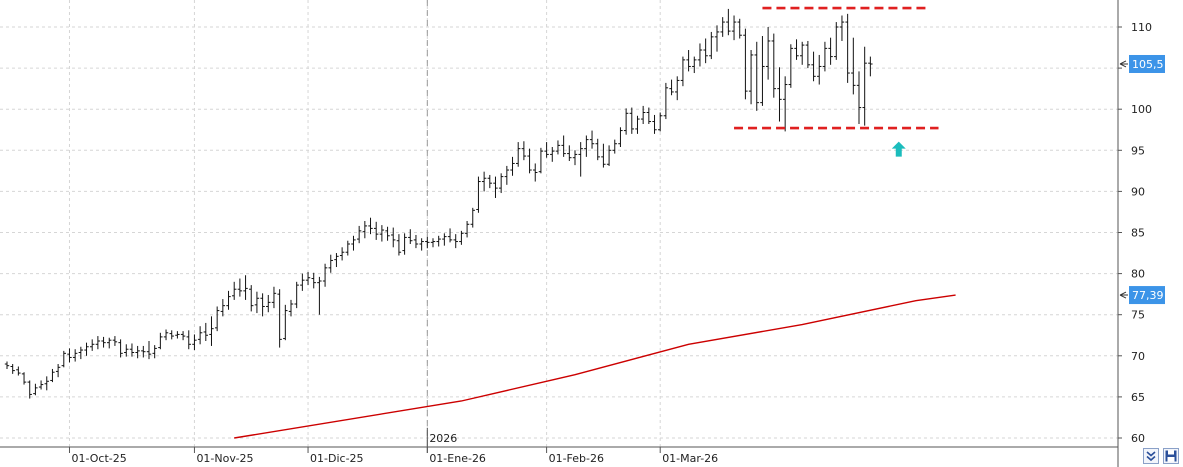 This screenshot has width=1183, height=467. What do you see at coordinates (1138, 191) in the screenshot?
I see `y-tick-label: 90` at bounding box center [1138, 191].